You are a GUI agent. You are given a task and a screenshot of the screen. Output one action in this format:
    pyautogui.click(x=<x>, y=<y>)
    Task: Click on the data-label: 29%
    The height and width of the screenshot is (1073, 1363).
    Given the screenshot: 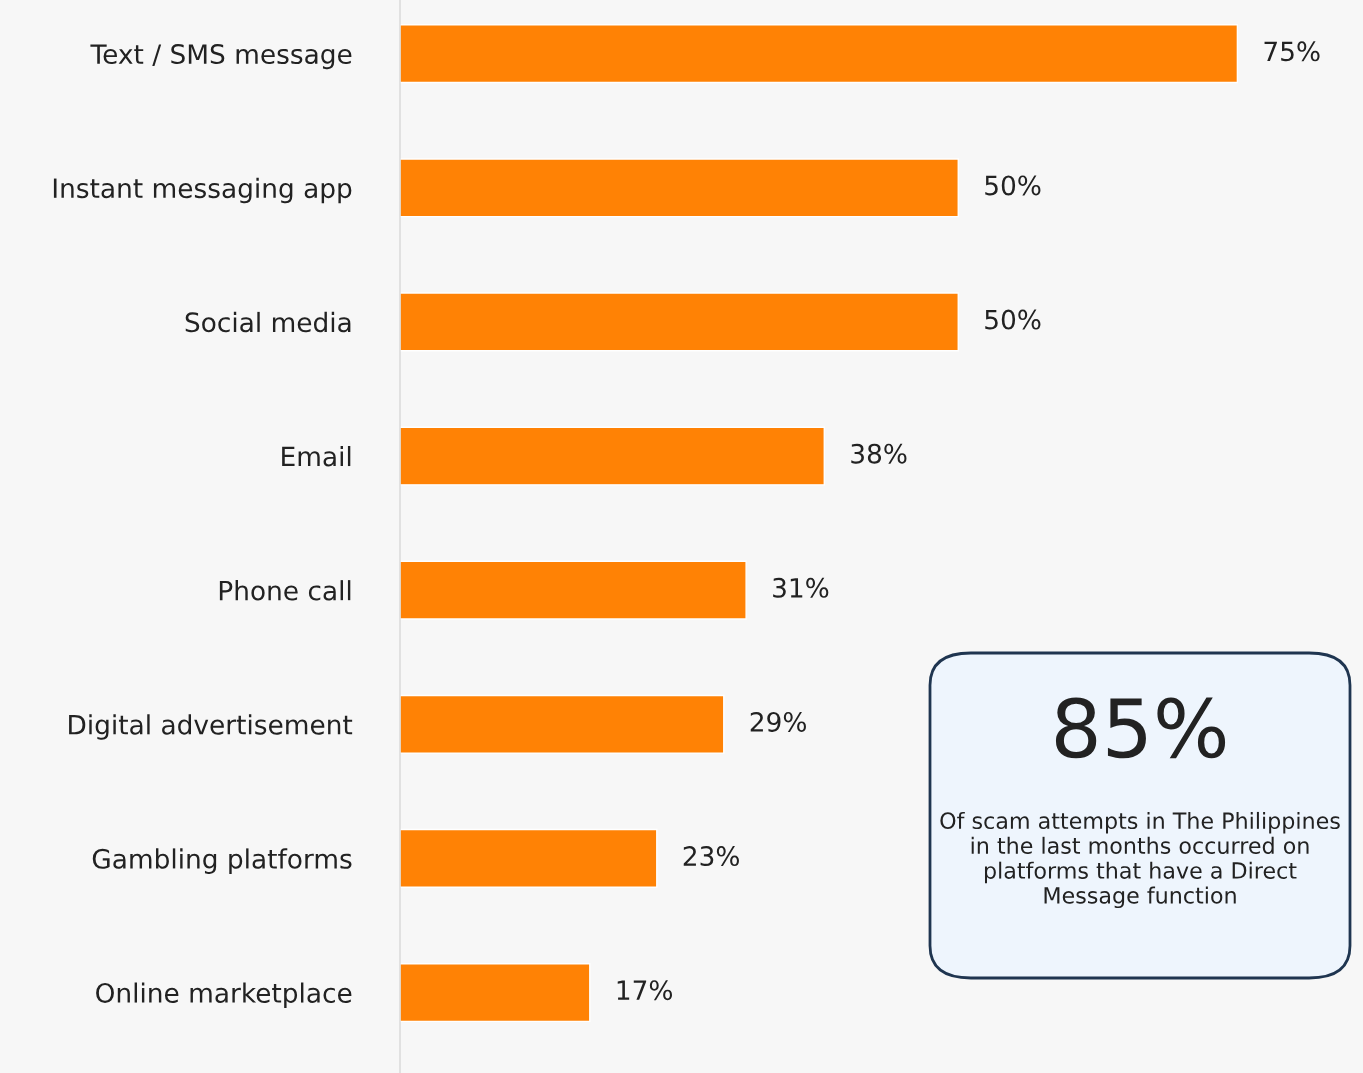 What is the action you would take?
    pyautogui.click(x=778, y=721)
    